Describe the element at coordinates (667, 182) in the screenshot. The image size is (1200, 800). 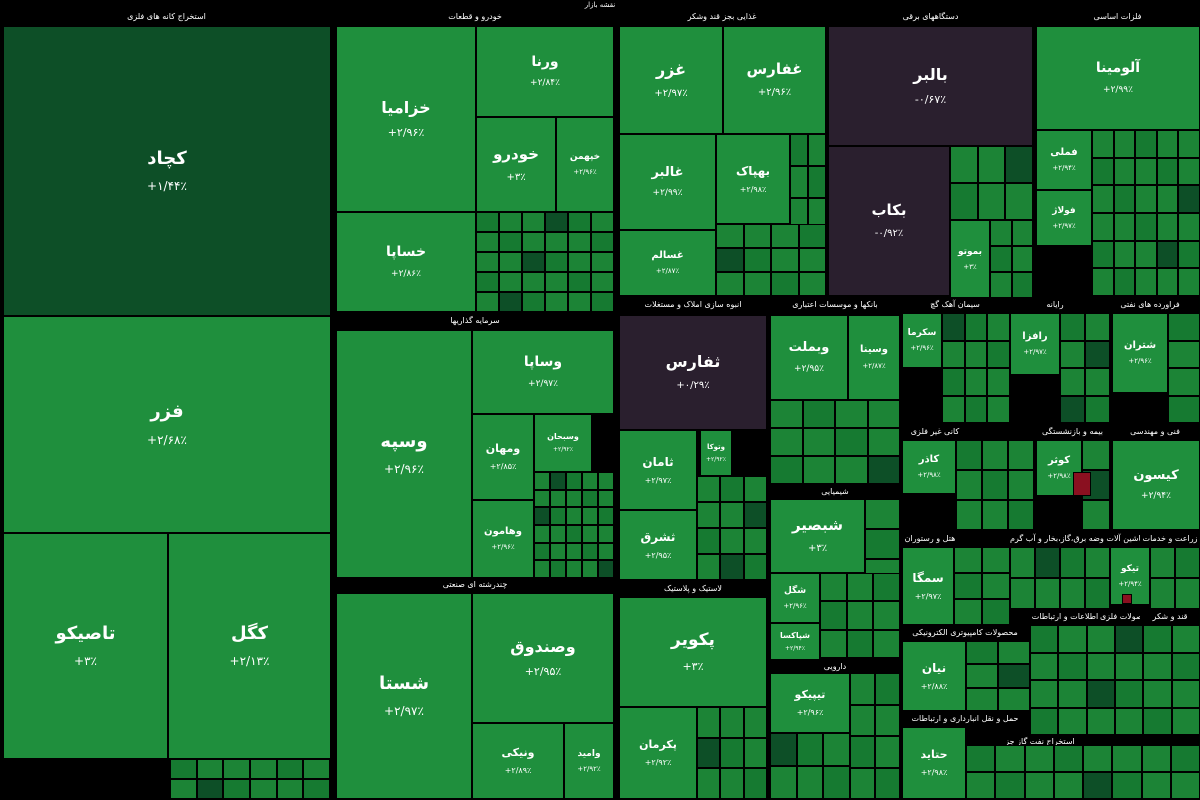
I see `stock-tile: غالبر +۲/۹۹٪` at that location.